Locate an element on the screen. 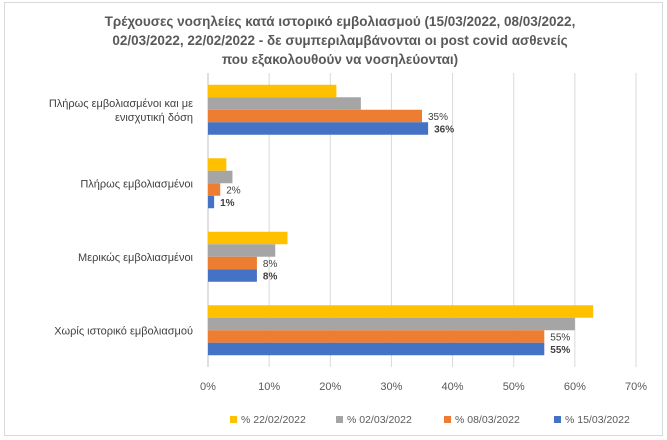 This screenshot has height=440, width=667. x-tick-label: 30% is located at coordinates (391, 387).